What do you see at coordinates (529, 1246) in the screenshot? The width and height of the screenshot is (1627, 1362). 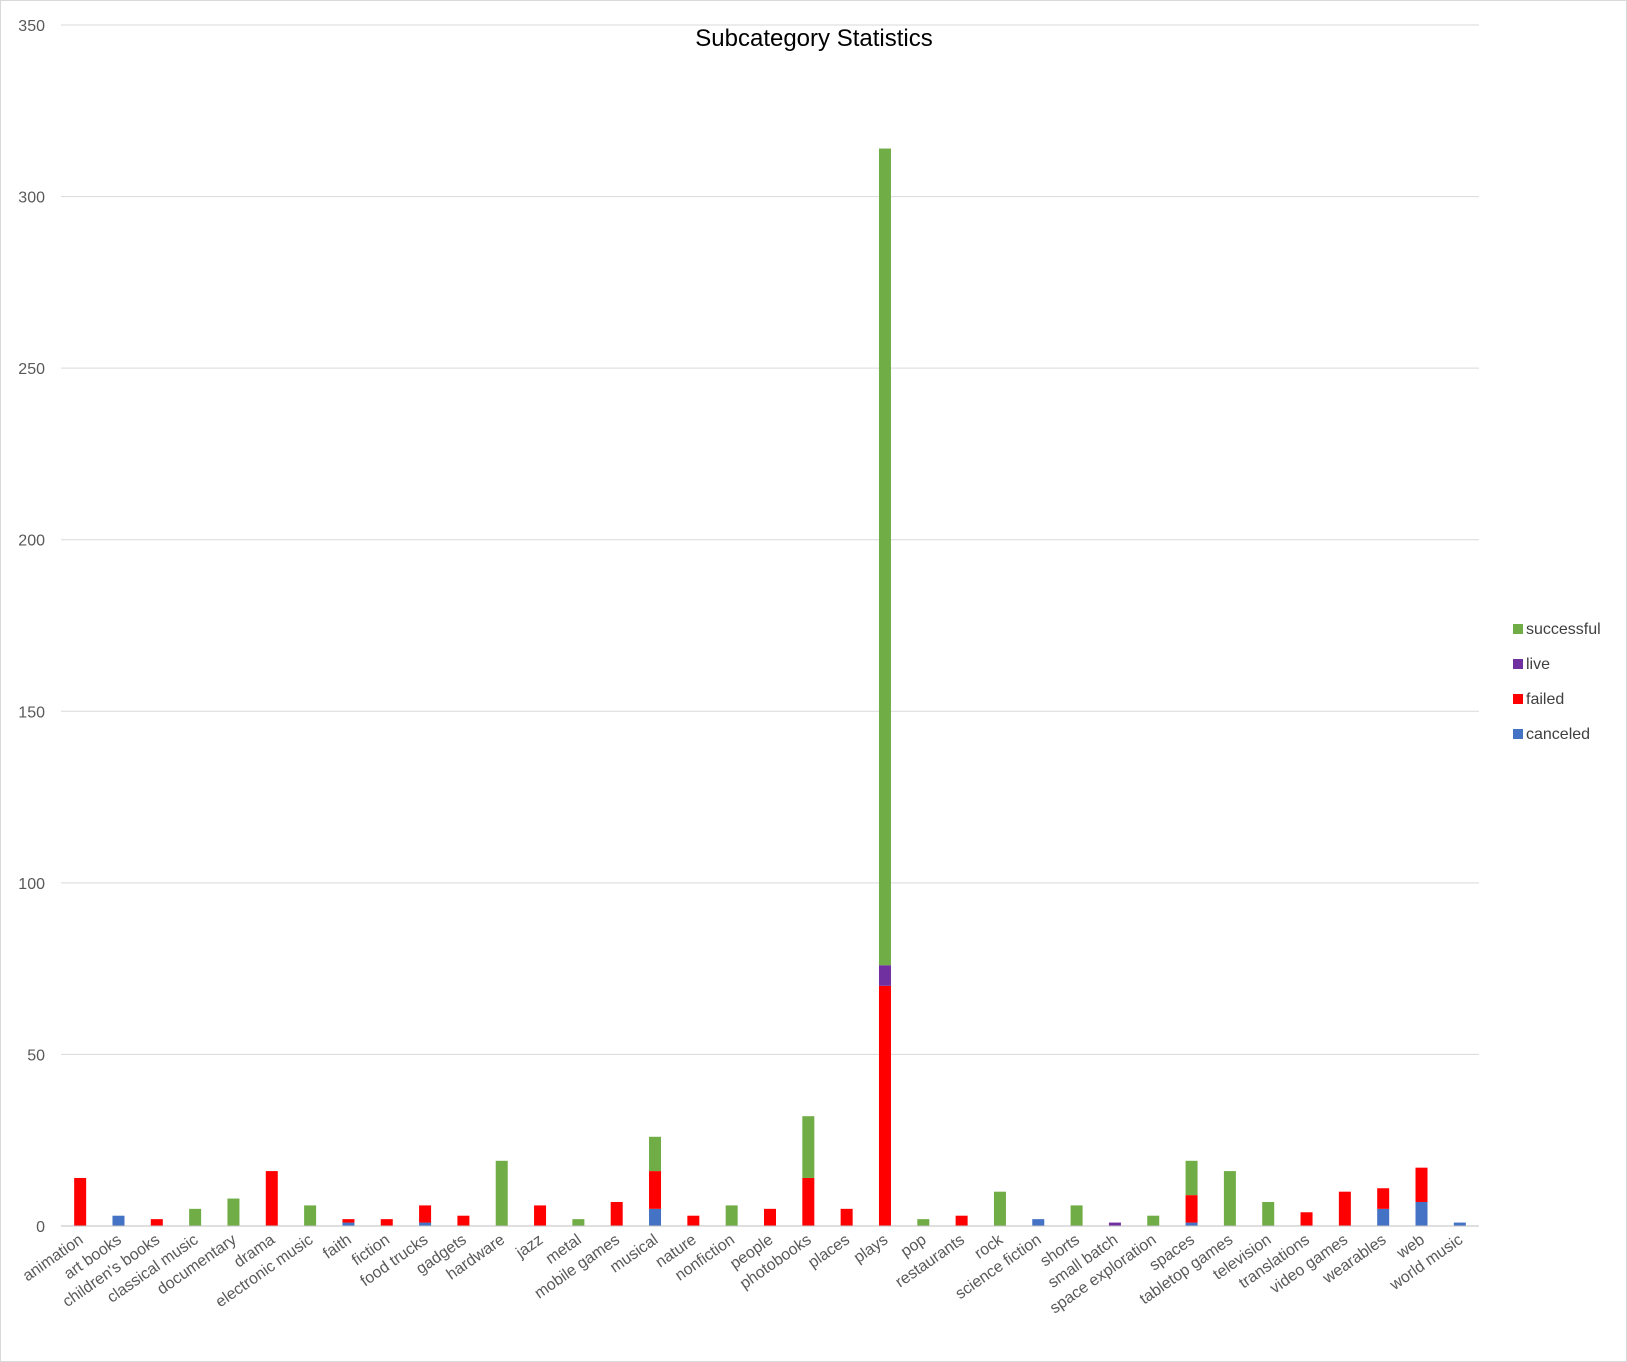 I see `x-tick-label: jazz` at bounding box center [529, 1246].